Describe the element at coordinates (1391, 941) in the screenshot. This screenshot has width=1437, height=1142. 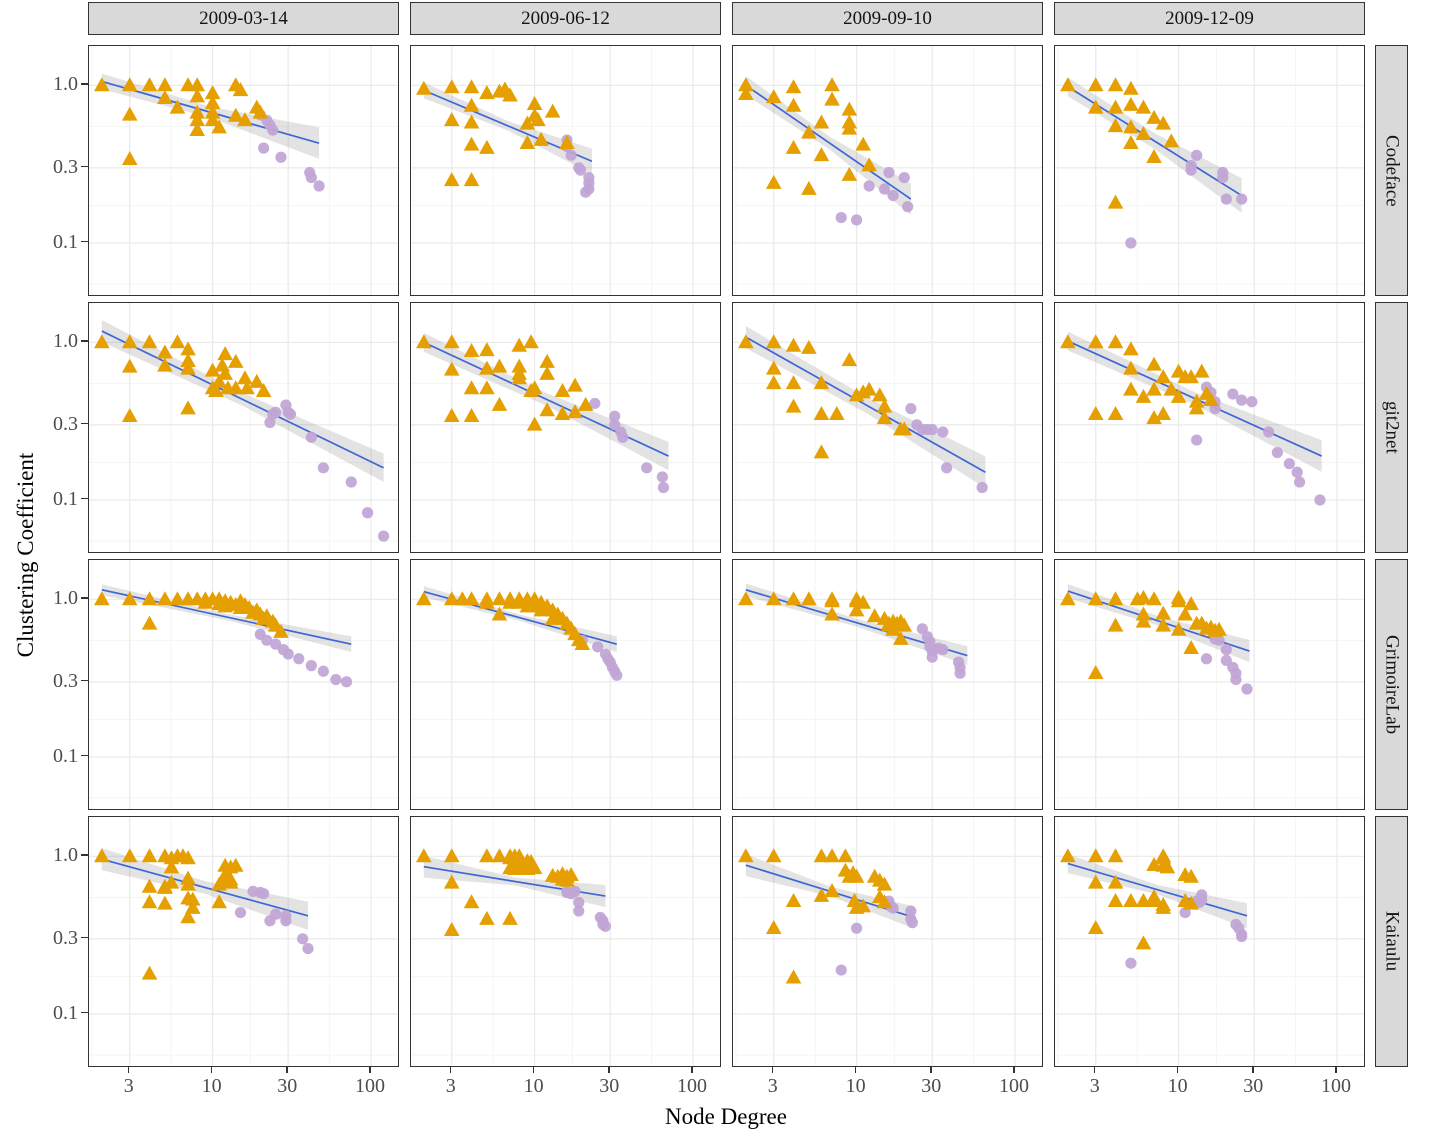
I see `facet-row-strip-Kaiaulu: Kaiaulu` at that location.